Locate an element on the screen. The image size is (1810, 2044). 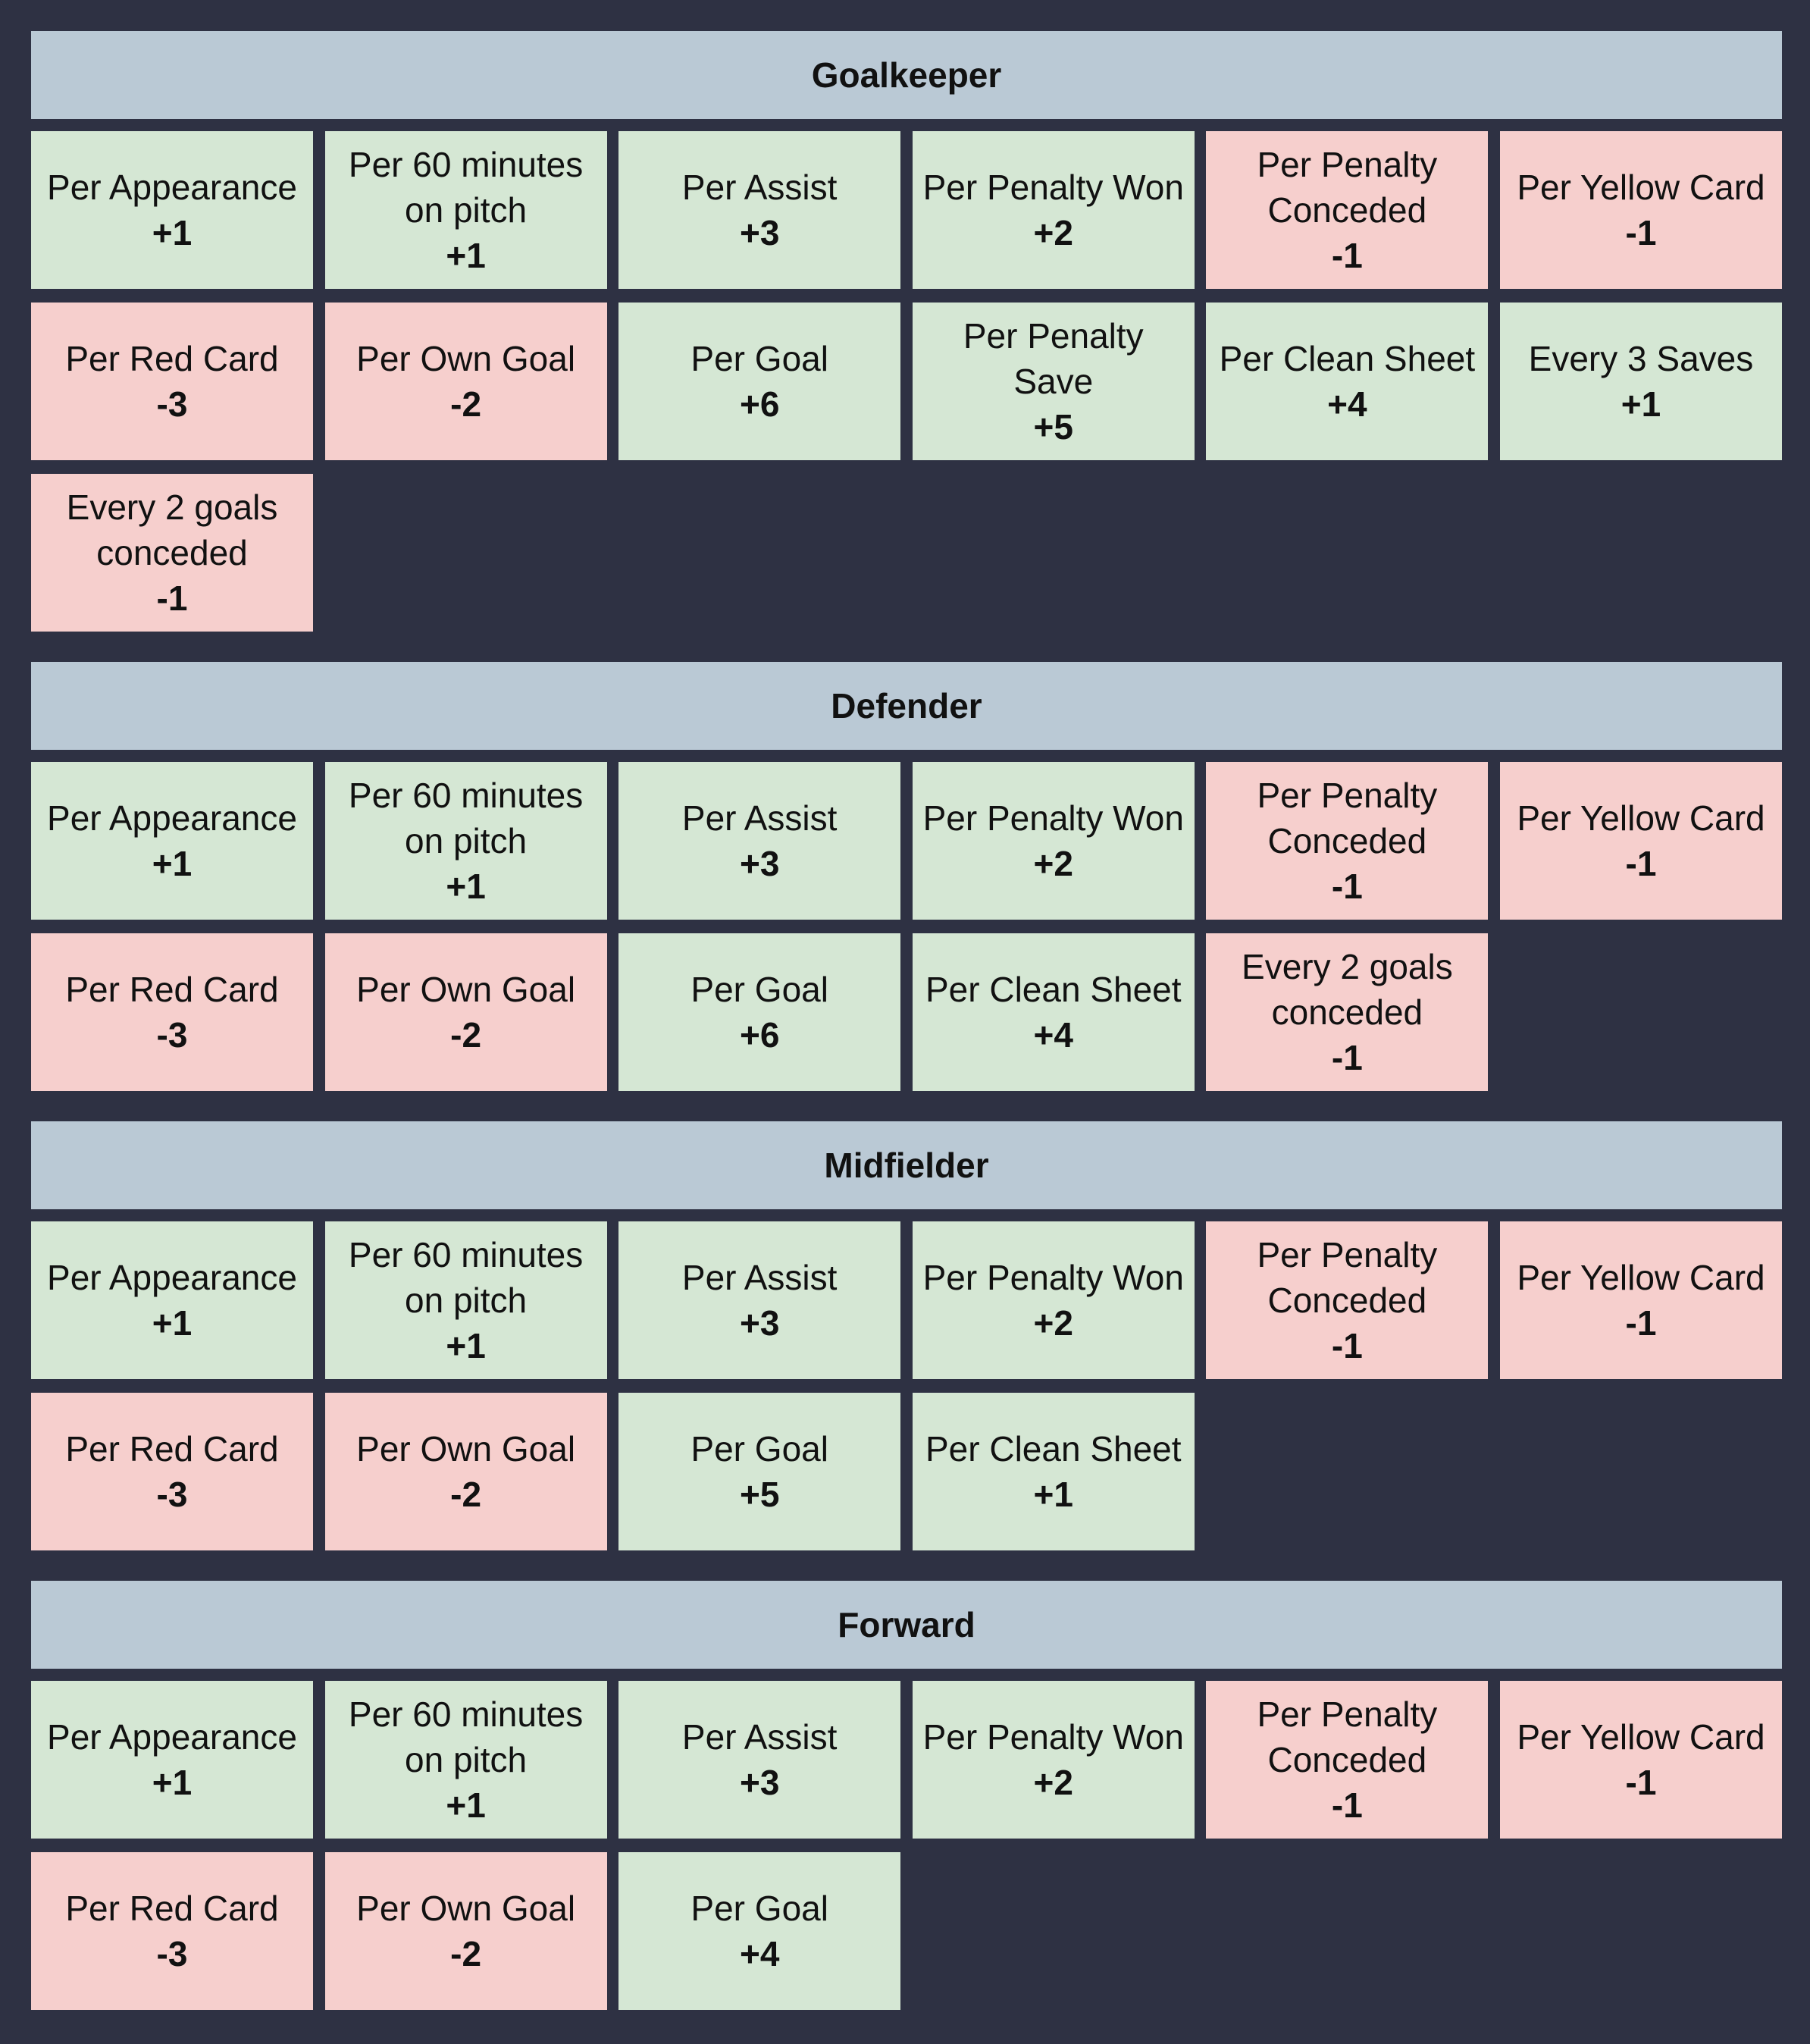
rule-label: Every 3 Saves is located at coordinates (1641, 358).